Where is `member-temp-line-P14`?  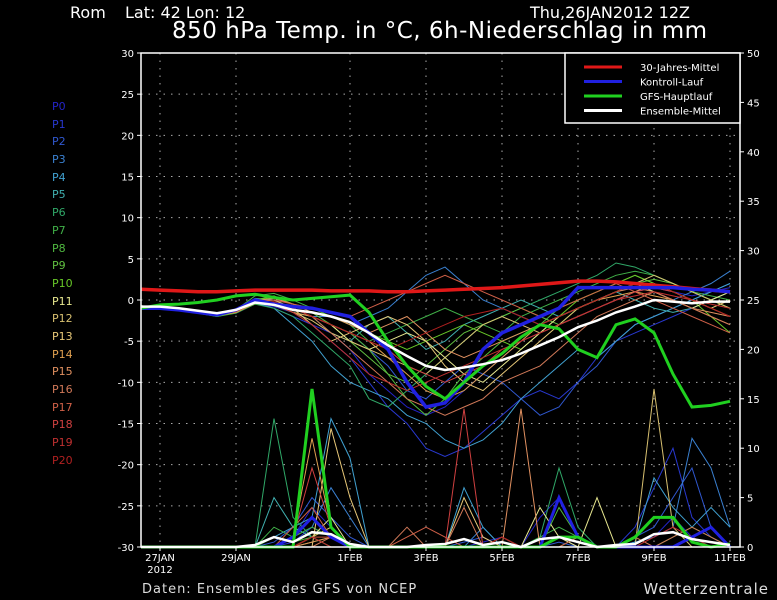
member-temp-line-P14 is located at coordinates (435, 345).